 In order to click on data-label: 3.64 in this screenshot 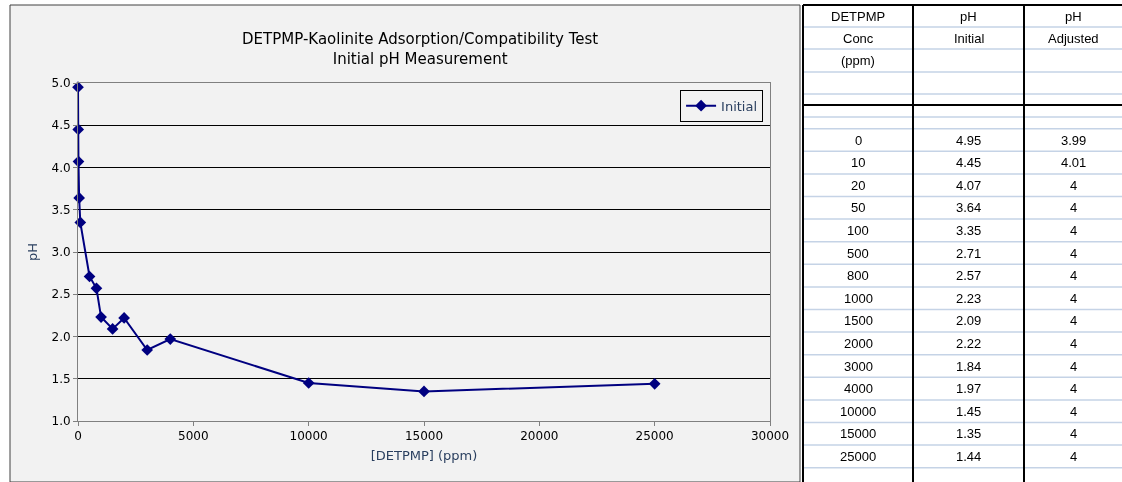, I will do `click(969, 207)`.